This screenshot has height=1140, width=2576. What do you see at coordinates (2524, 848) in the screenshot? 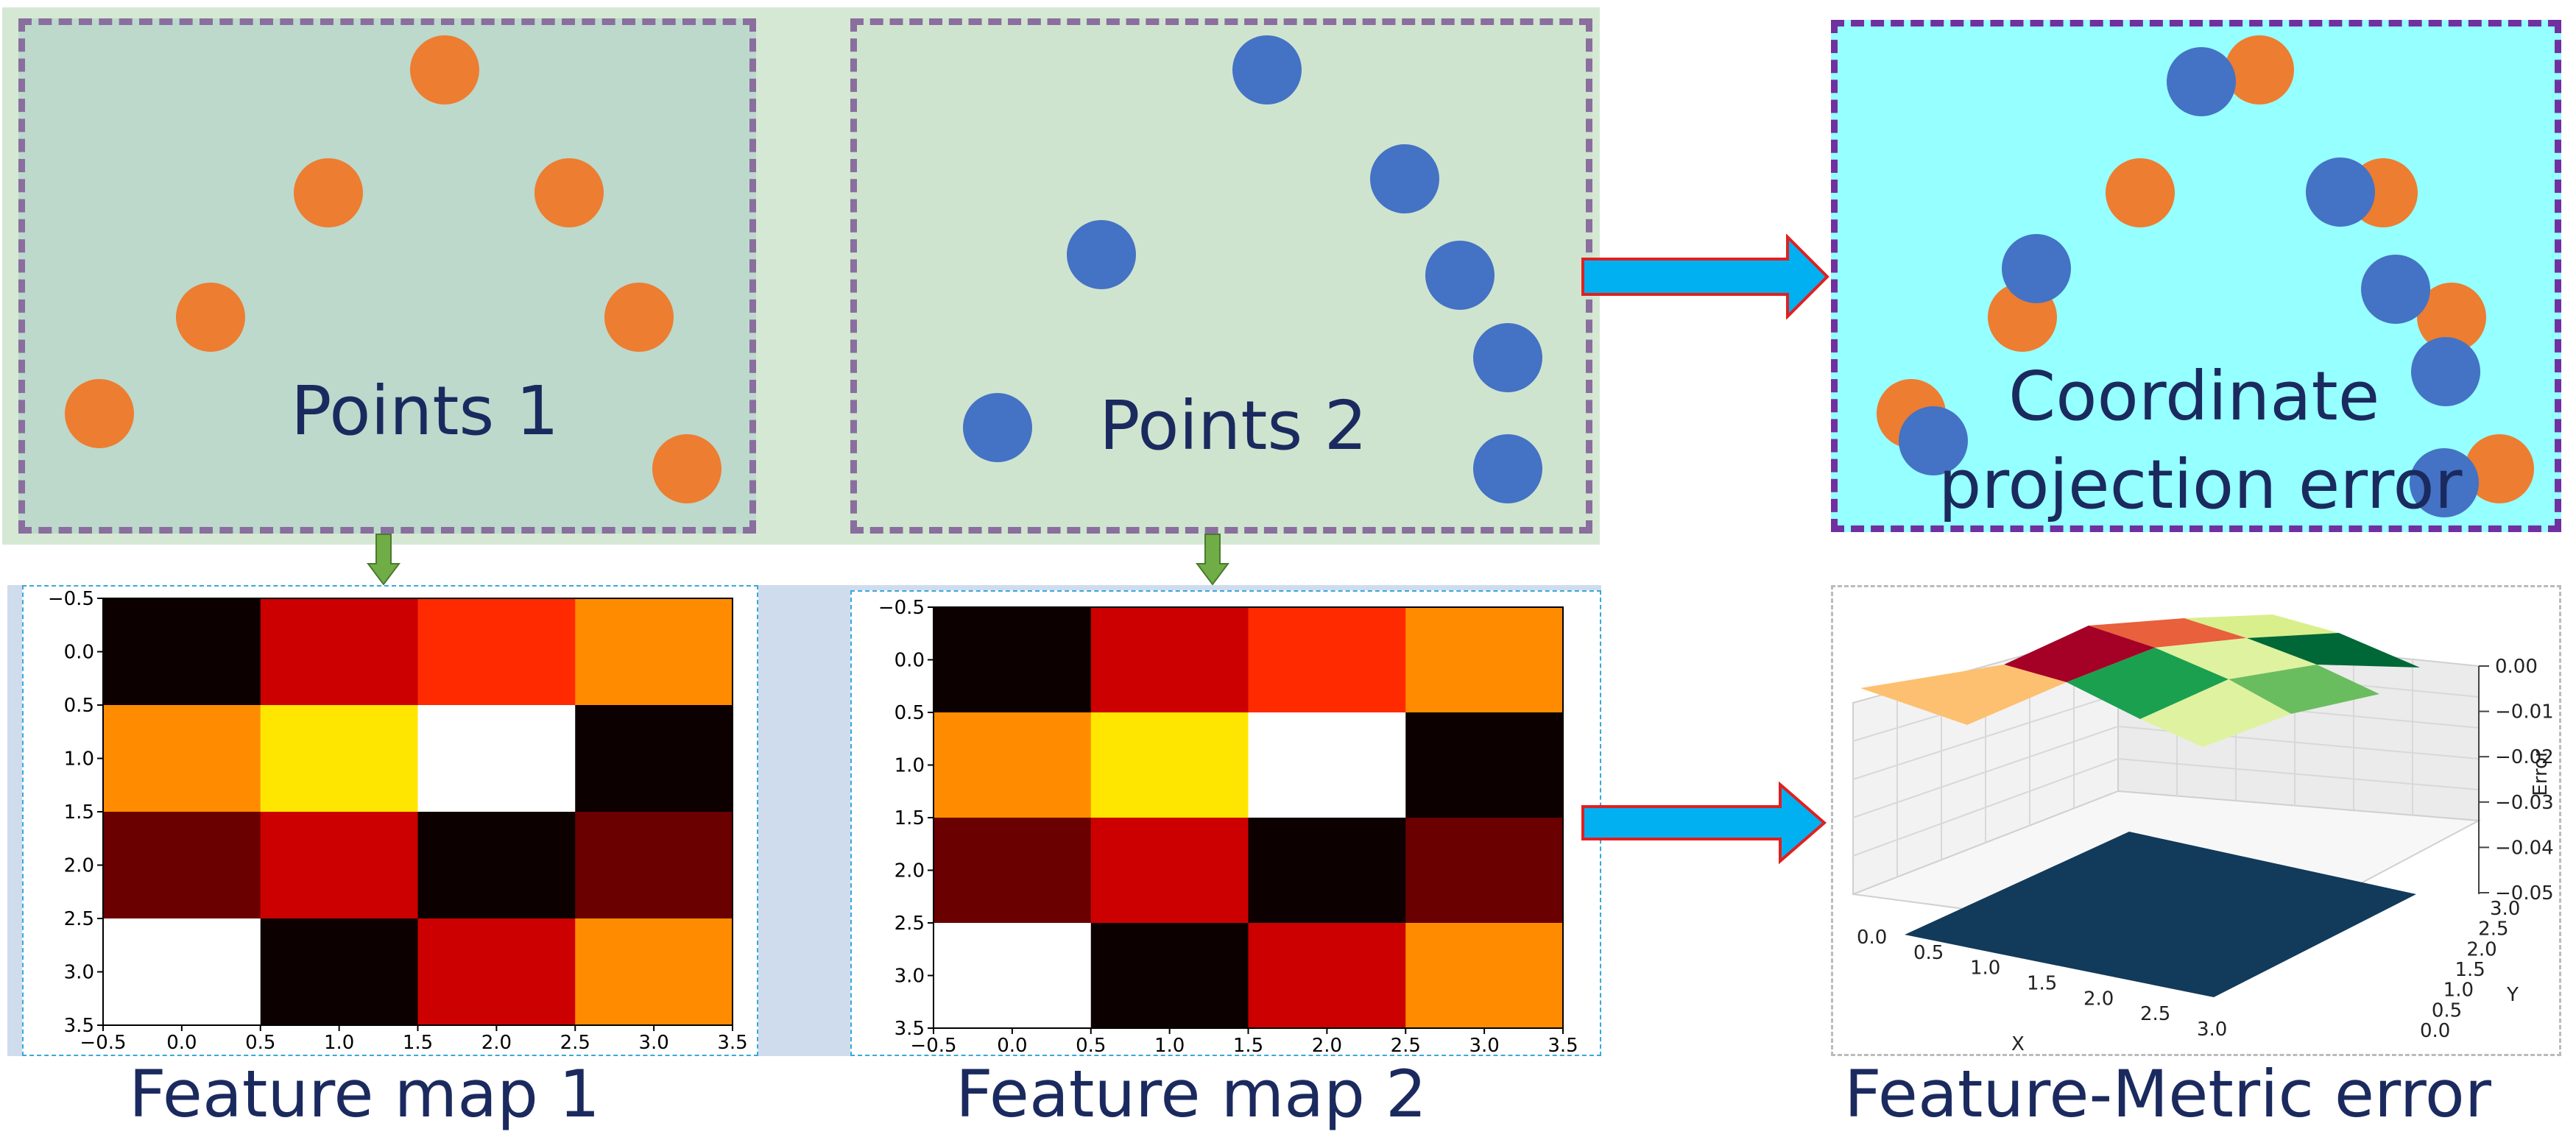
I see `z-tick-label: −0.04` at bounding box center [2524, 848].